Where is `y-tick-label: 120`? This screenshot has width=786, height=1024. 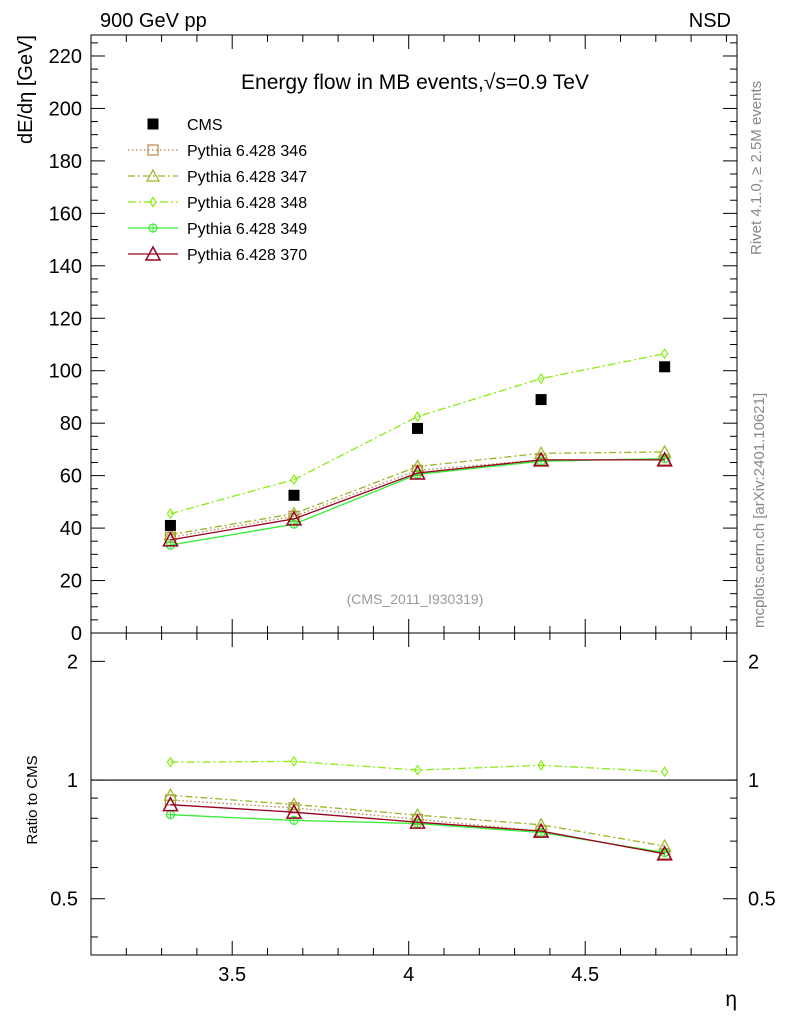
y-tick-label: 120 is located at coordinates (65, 319).